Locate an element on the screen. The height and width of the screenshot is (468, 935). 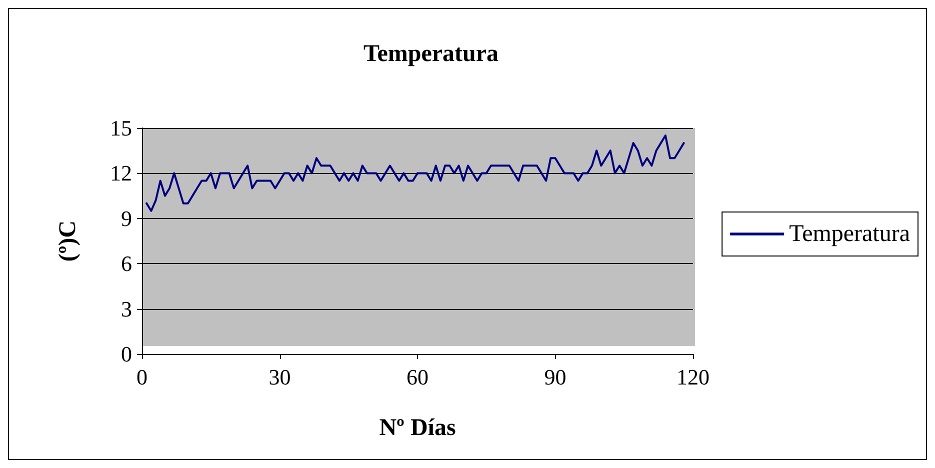
x-tick-label: 90 is located at coordinates (555, 377).